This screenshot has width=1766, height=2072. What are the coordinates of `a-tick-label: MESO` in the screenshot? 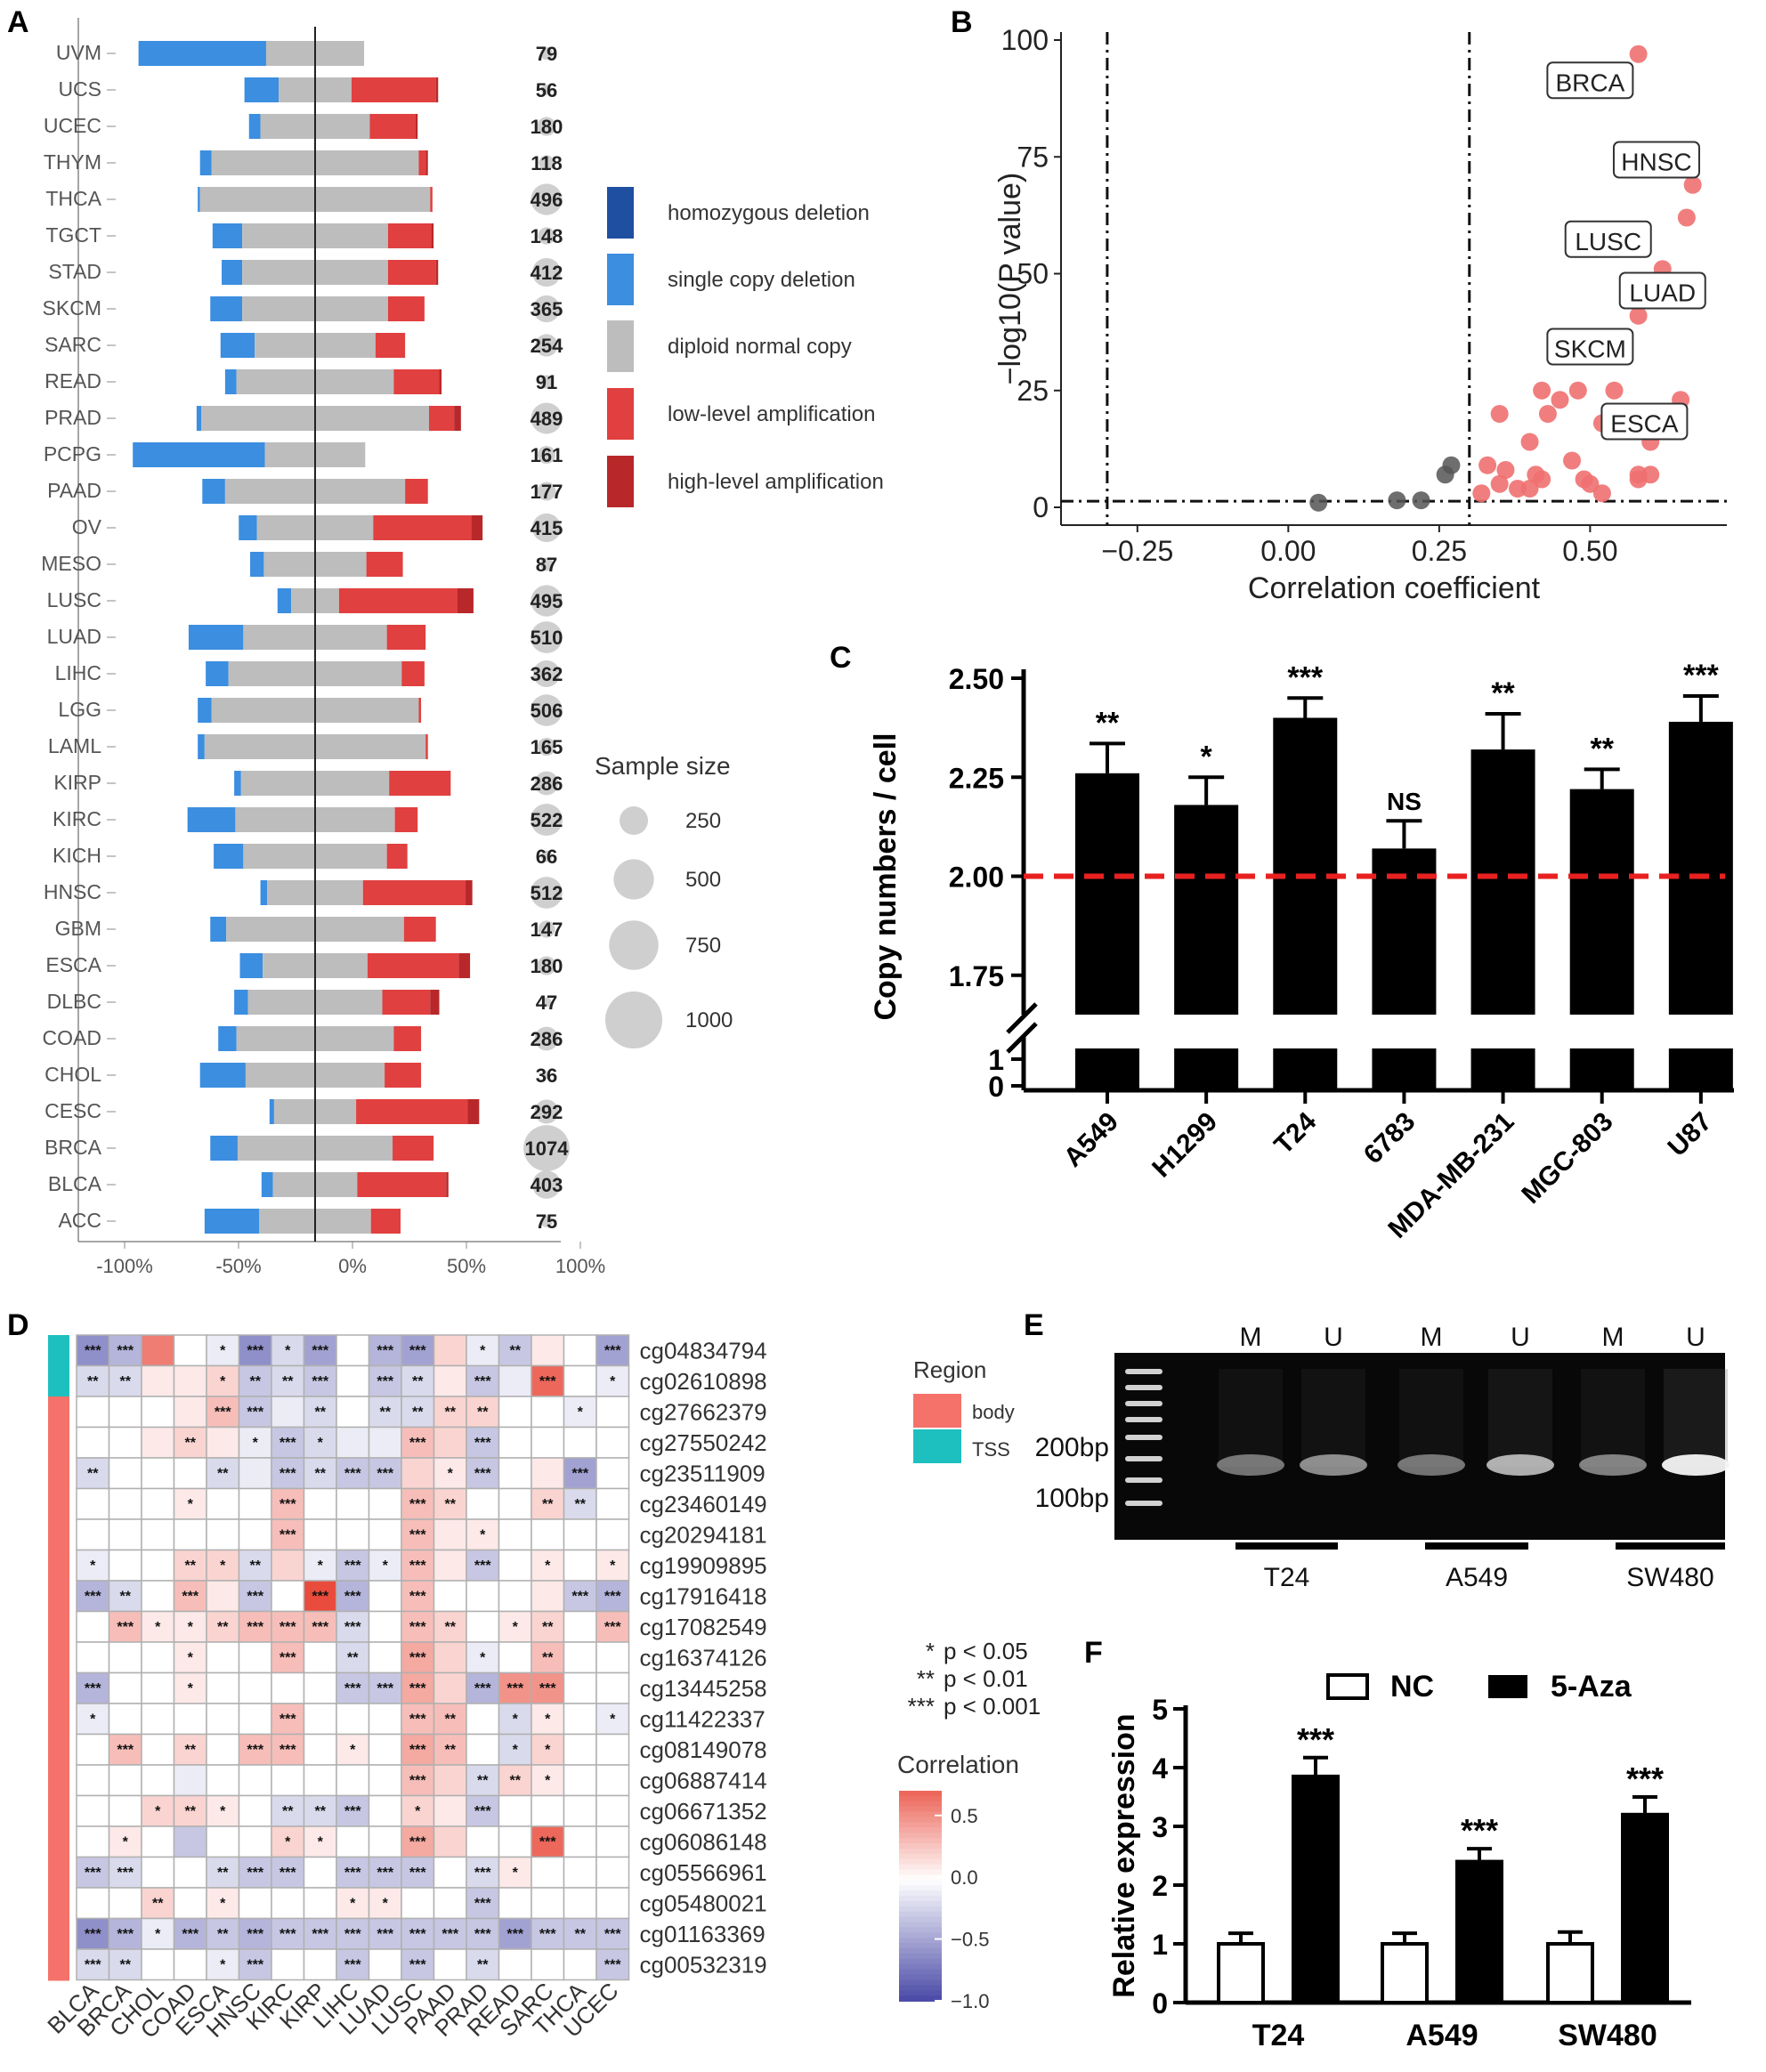 It's located at (71, 563).